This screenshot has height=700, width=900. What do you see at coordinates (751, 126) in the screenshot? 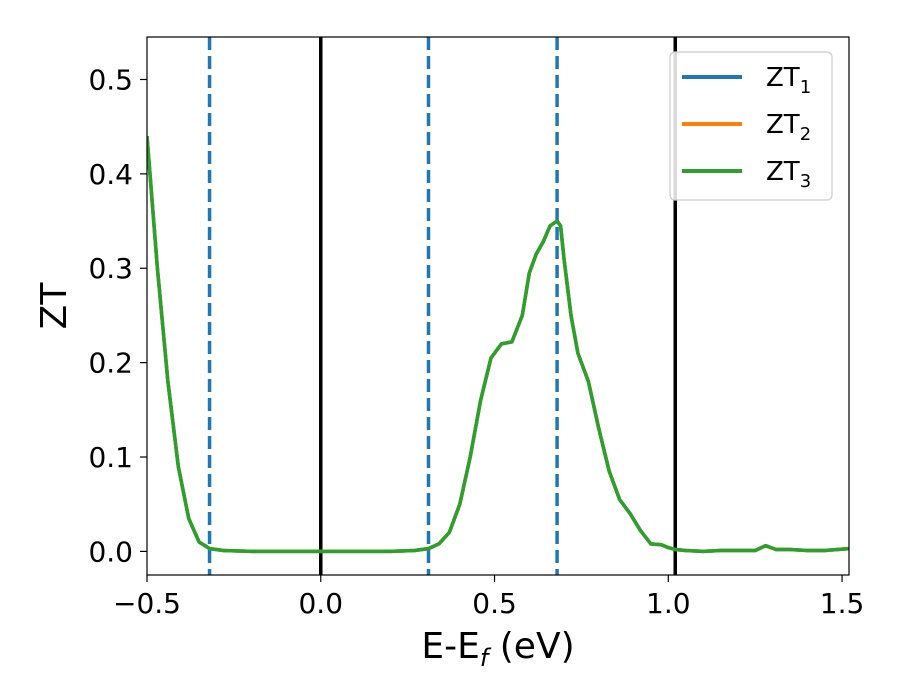
I see `legend-box` at bounding box center [751, 126].